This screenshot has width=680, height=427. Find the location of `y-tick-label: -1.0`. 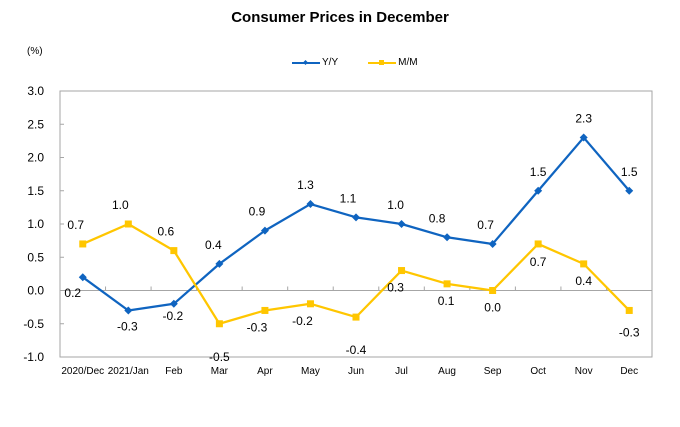

y-tick-label: -1.0 is located at coordinates (33, 357).